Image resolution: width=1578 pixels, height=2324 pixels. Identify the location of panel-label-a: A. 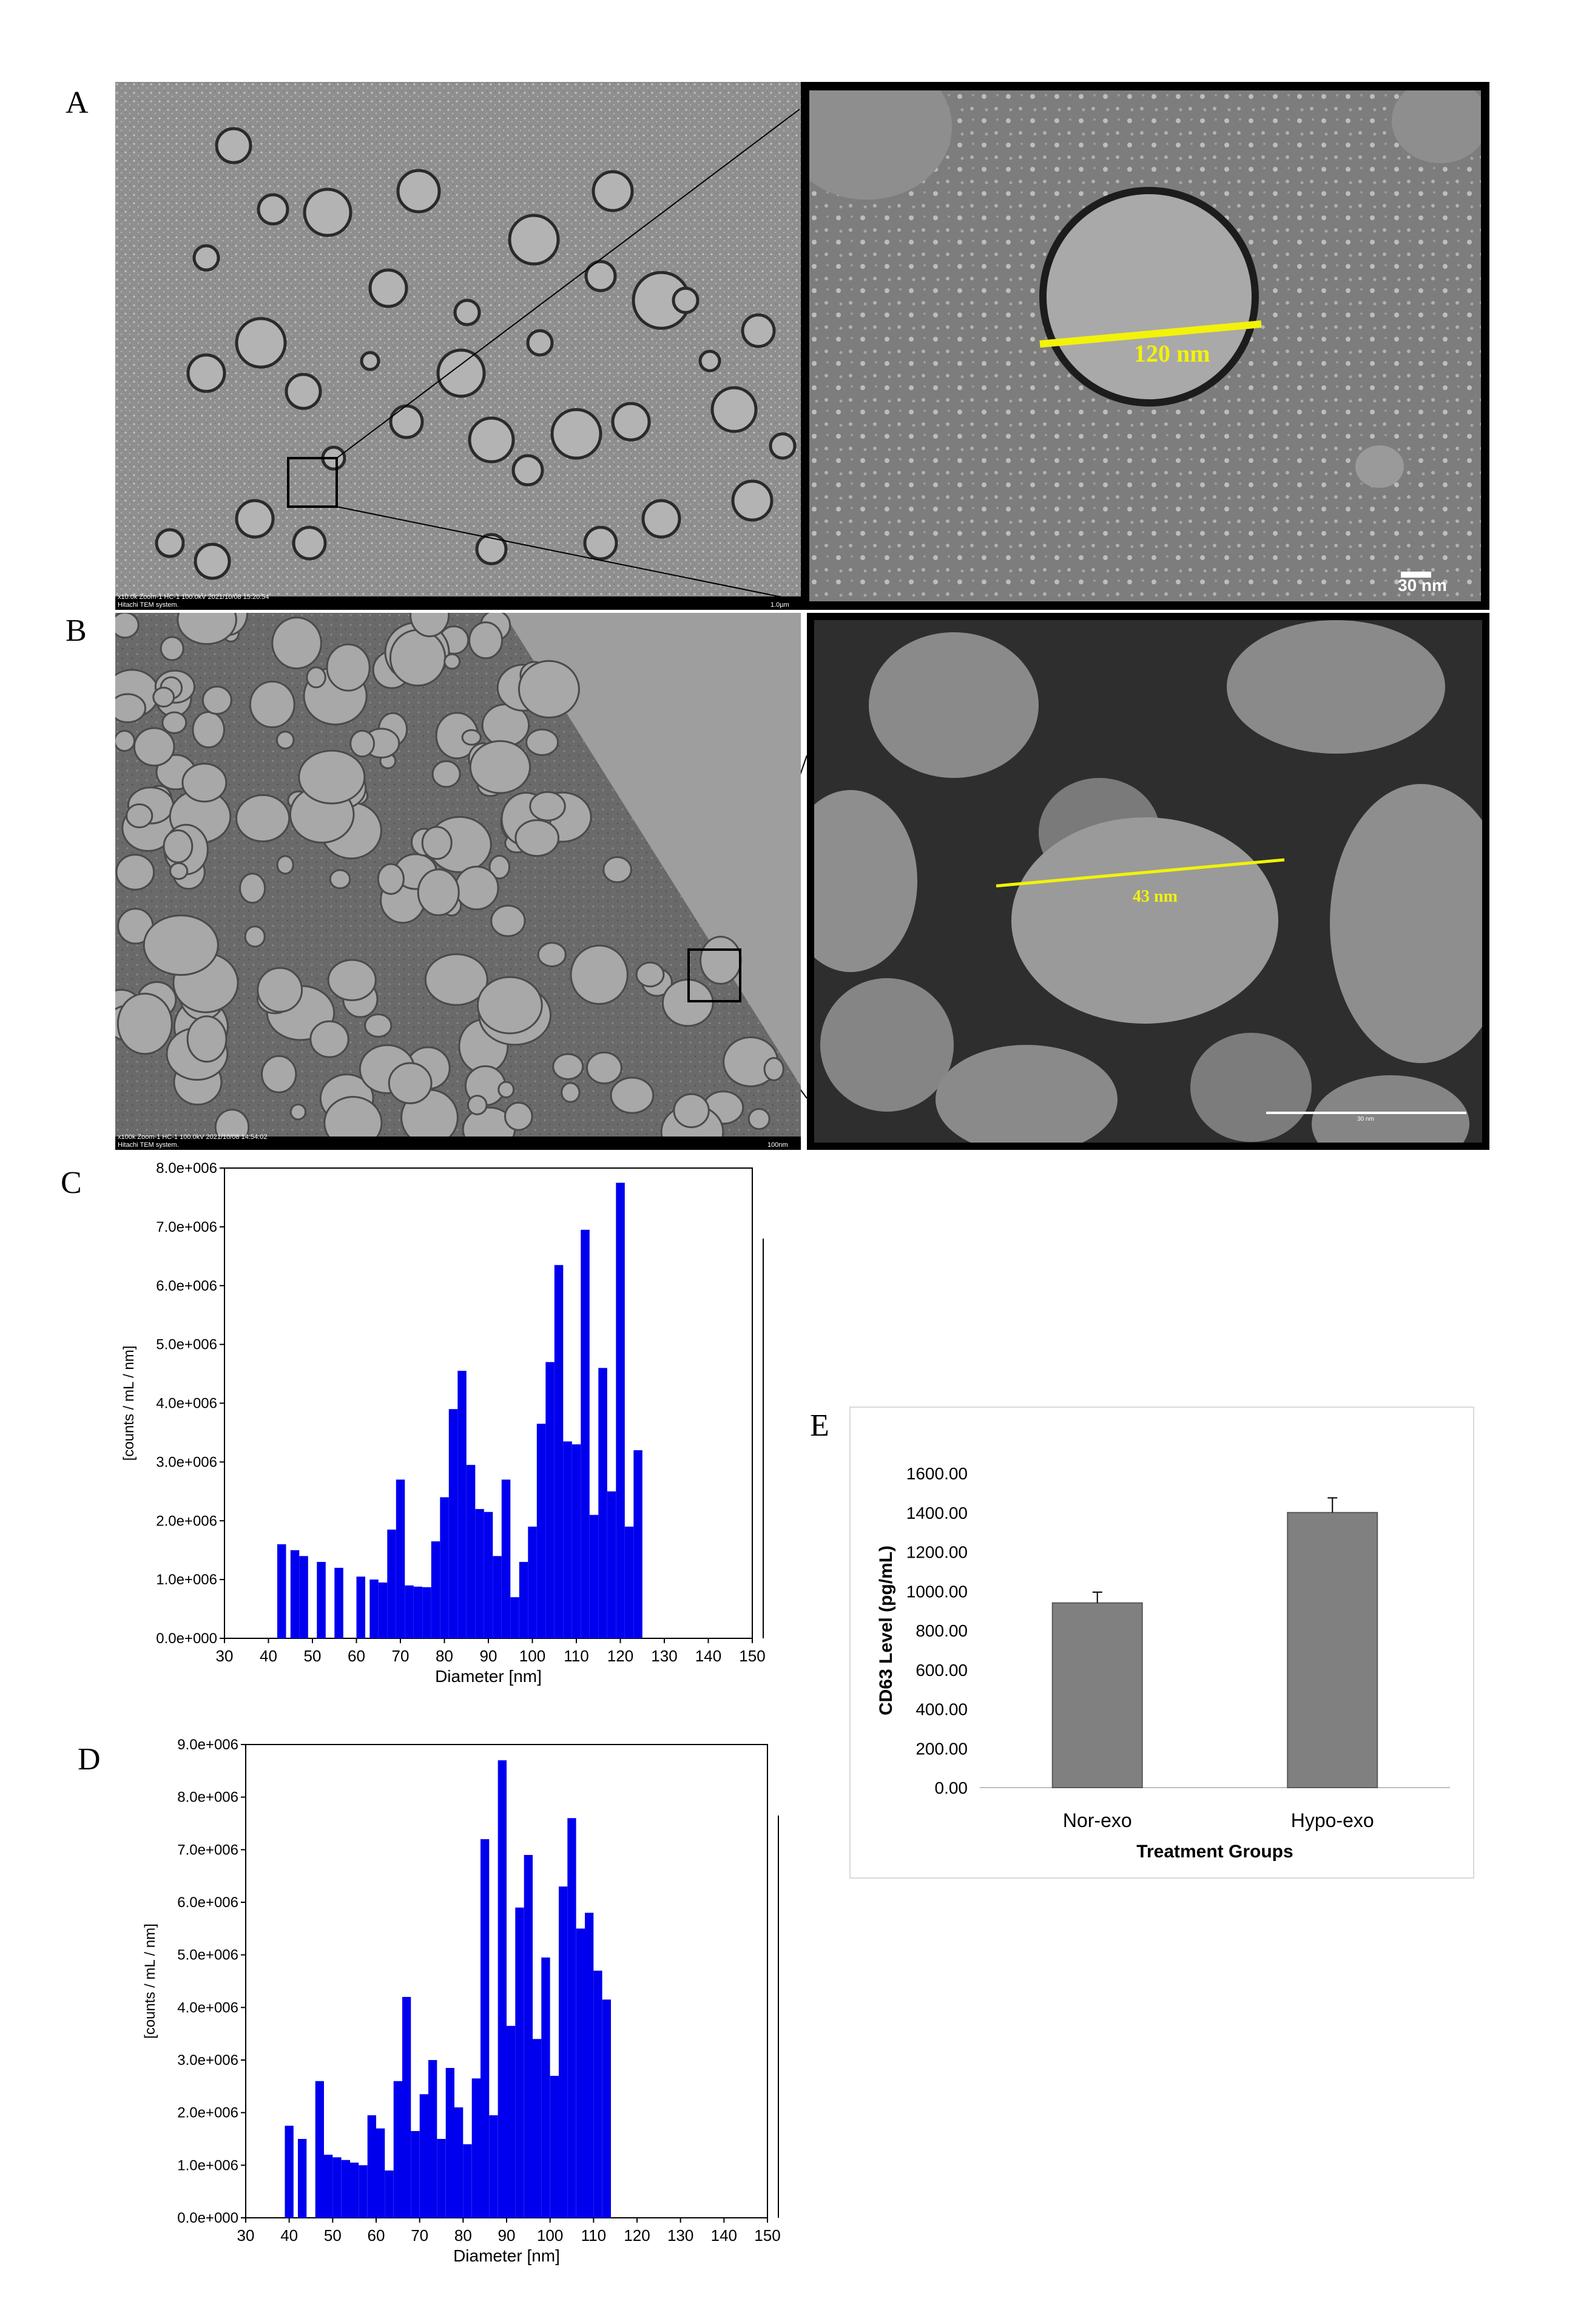
(77, 103).